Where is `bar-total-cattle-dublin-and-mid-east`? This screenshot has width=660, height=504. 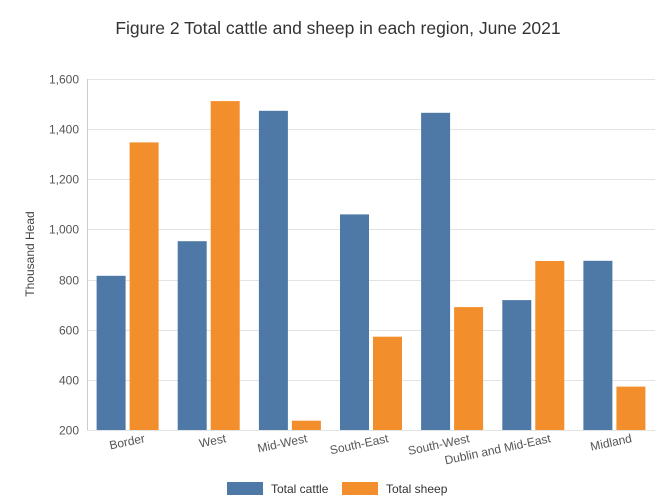 bar-total-cattle-dublin-and-mid-east is located at coordinates (517, 365).